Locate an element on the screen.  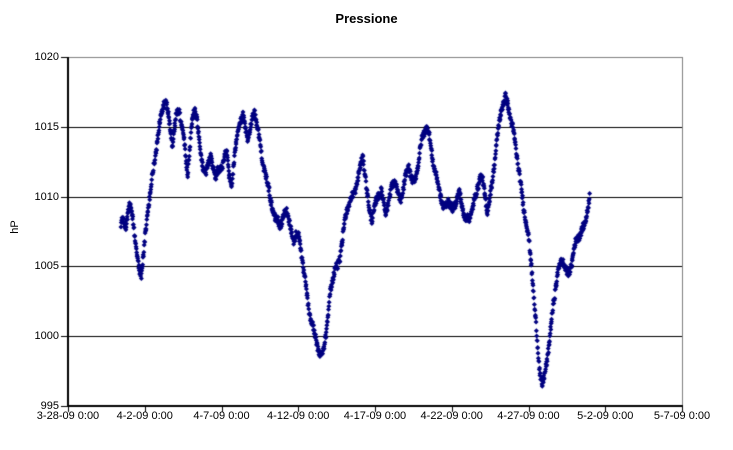
x-tick-label: 4-27-09 0:00 is located at coordinates (528, 416).